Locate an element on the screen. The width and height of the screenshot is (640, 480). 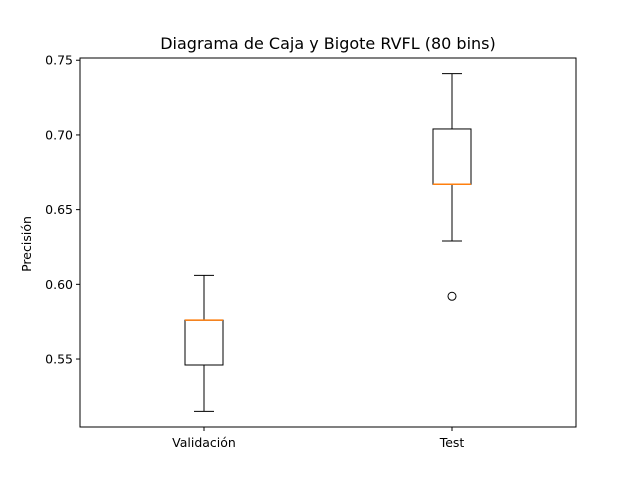
x-tick-label: Test is located at coordinates (452, 442).